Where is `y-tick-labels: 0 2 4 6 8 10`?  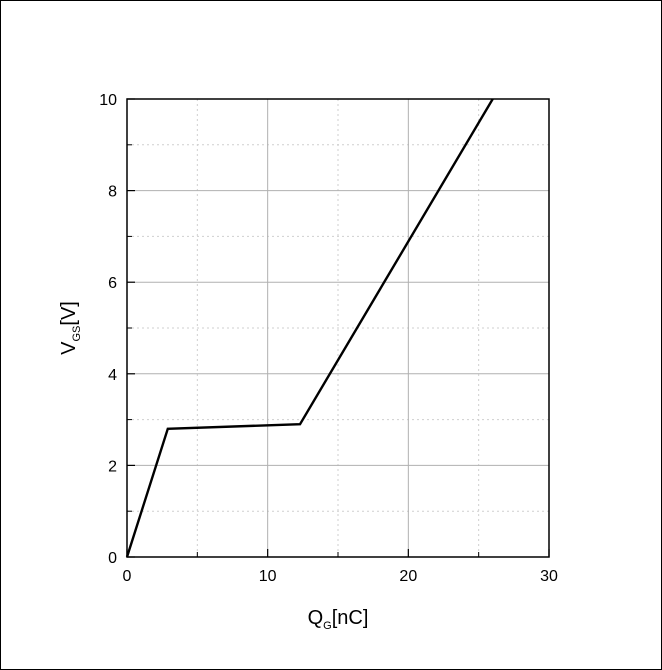
y-tick-labels: 0 2 4 6 8 10 is located at coordinates (108, 329).